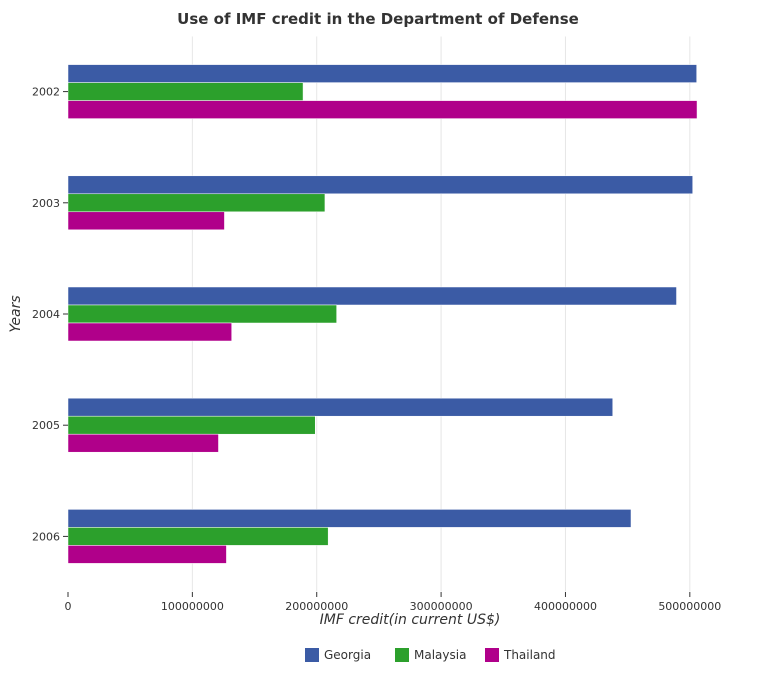 This screenshot has width=757, height=700. What do you see at coordinates (46, 92) in the screenshot?
I see `y-tick-label: 2002` at bounding box center [46, 92].